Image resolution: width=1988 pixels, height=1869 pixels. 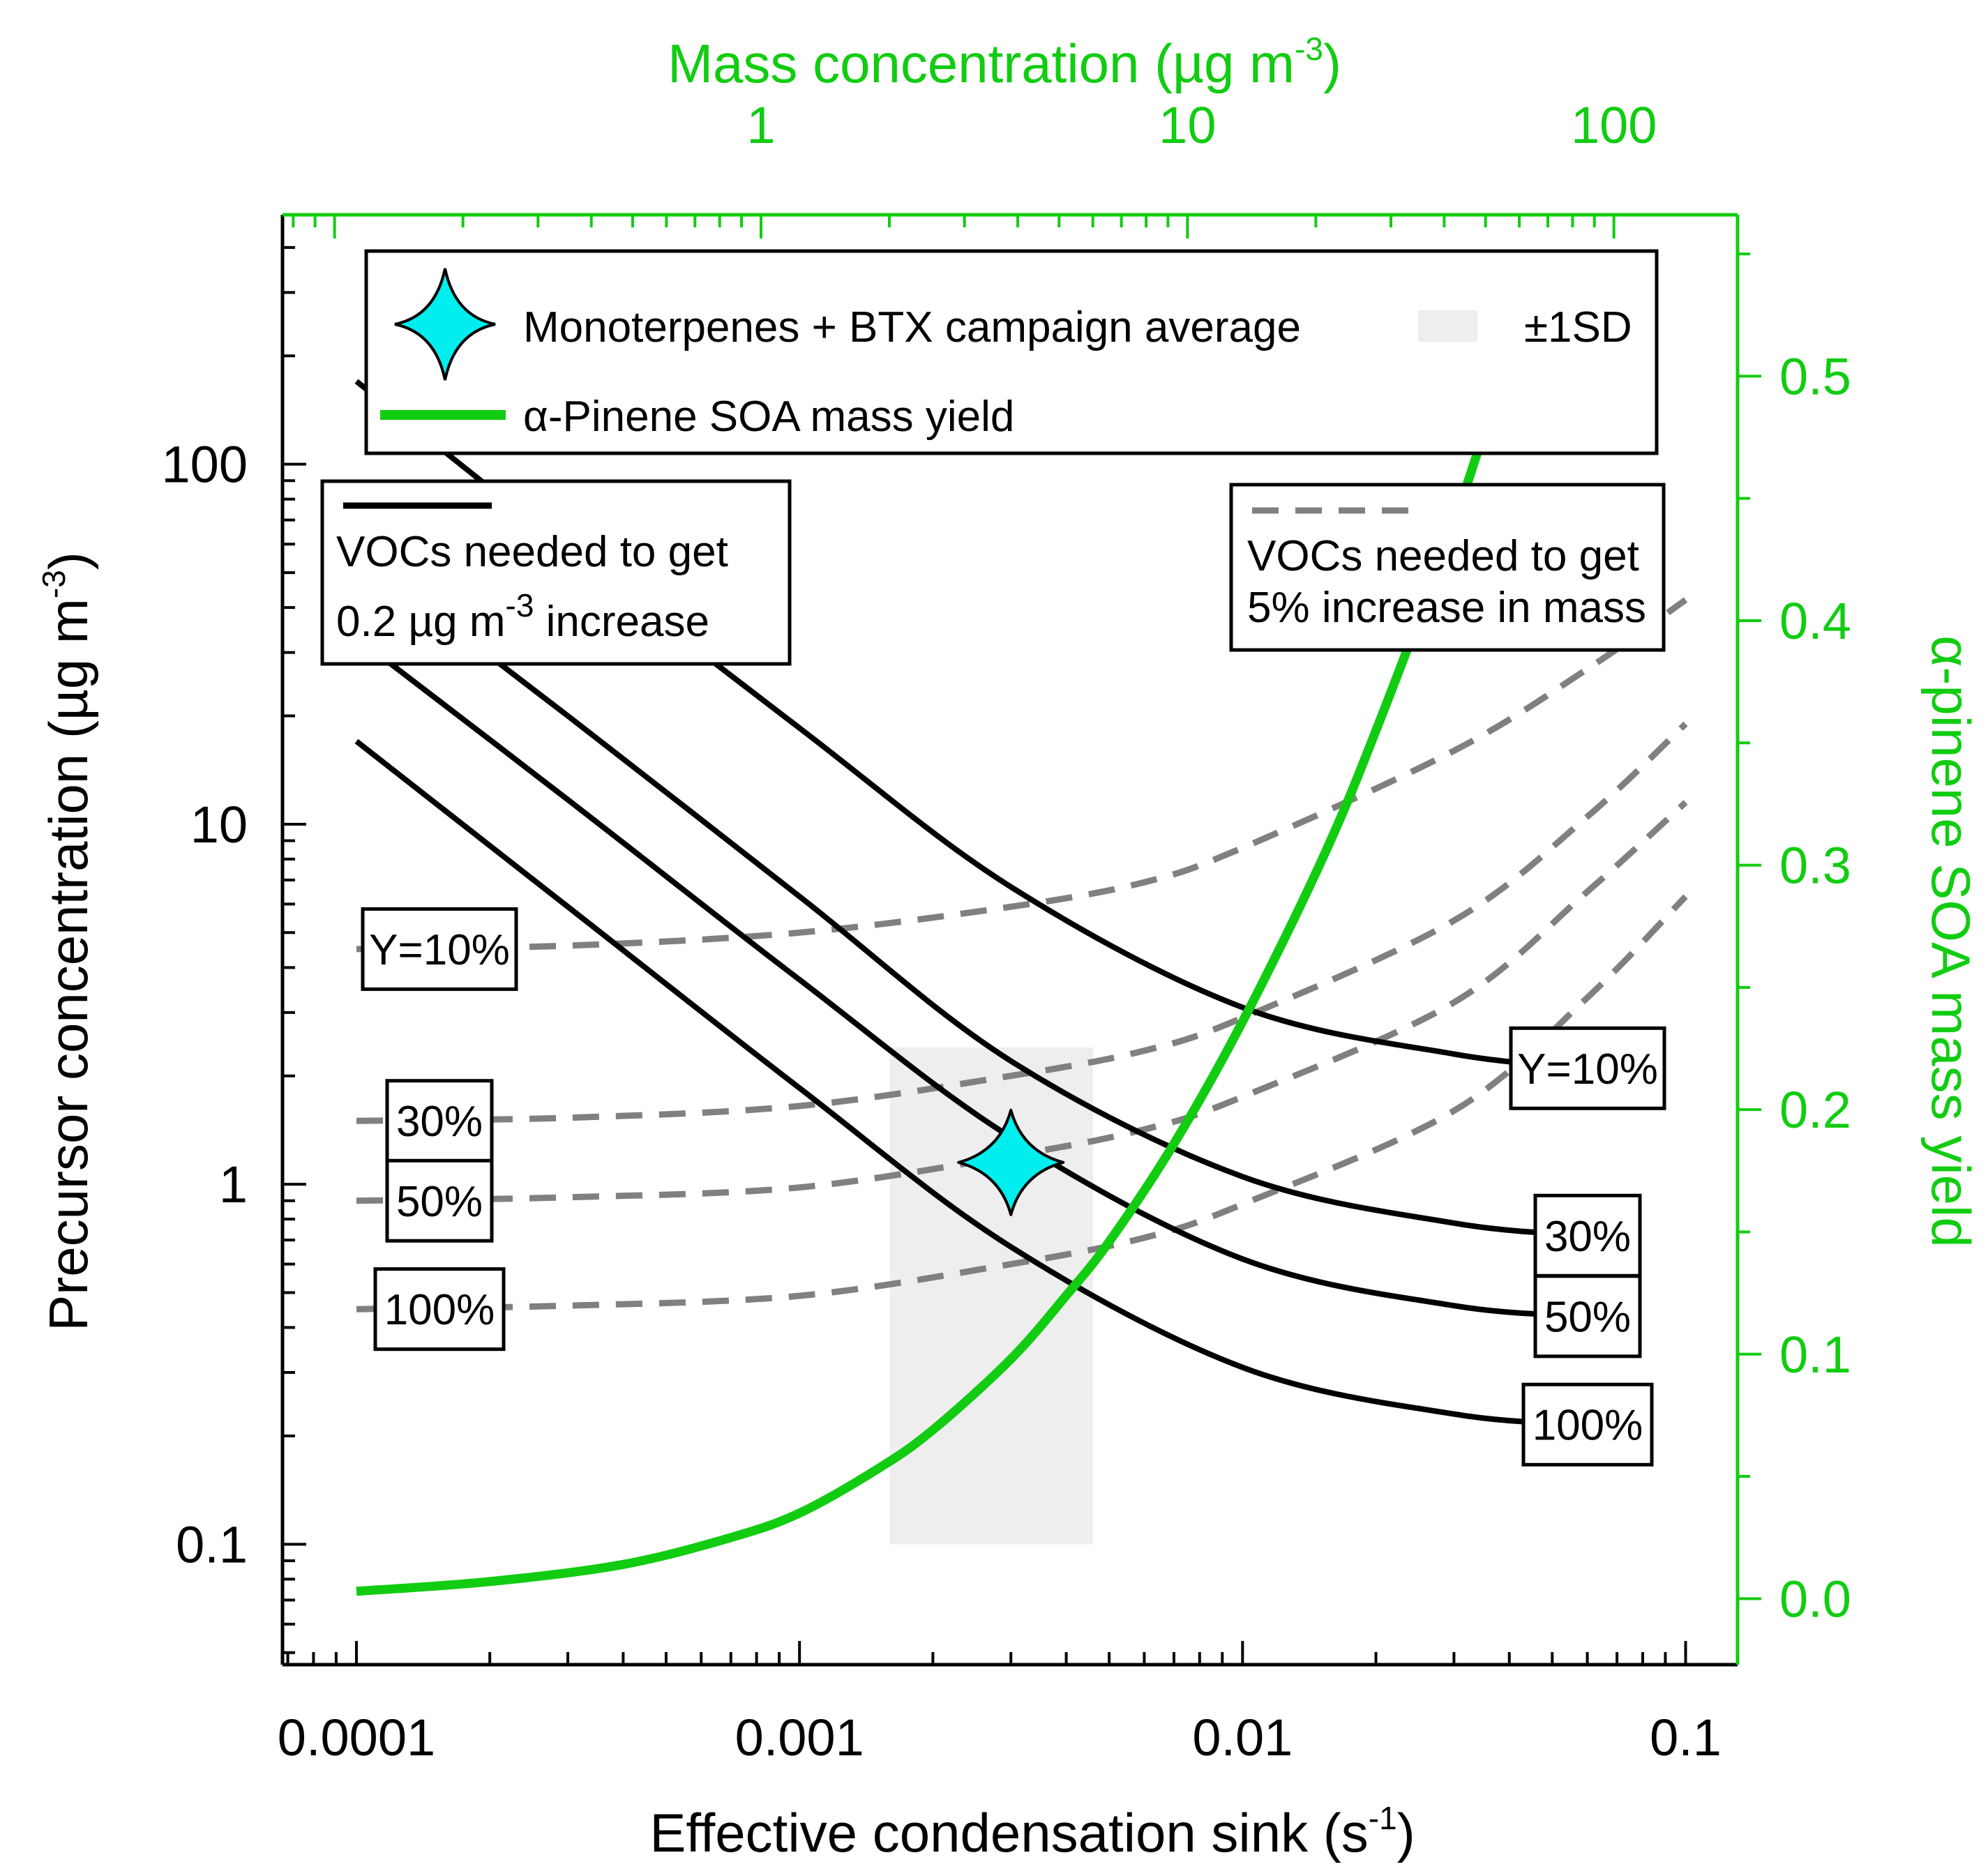 I want to click on dashed-label-1: 30%, so click(x=439, y=1121).